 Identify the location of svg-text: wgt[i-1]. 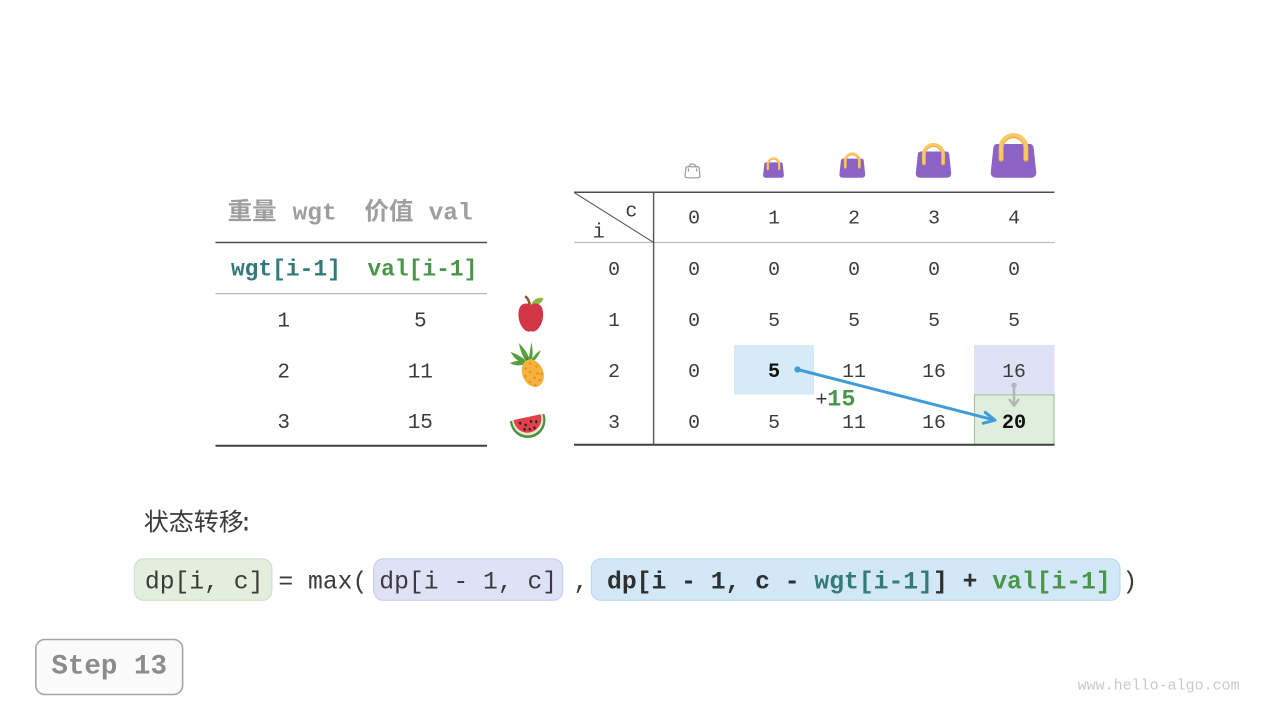
(286, 269).